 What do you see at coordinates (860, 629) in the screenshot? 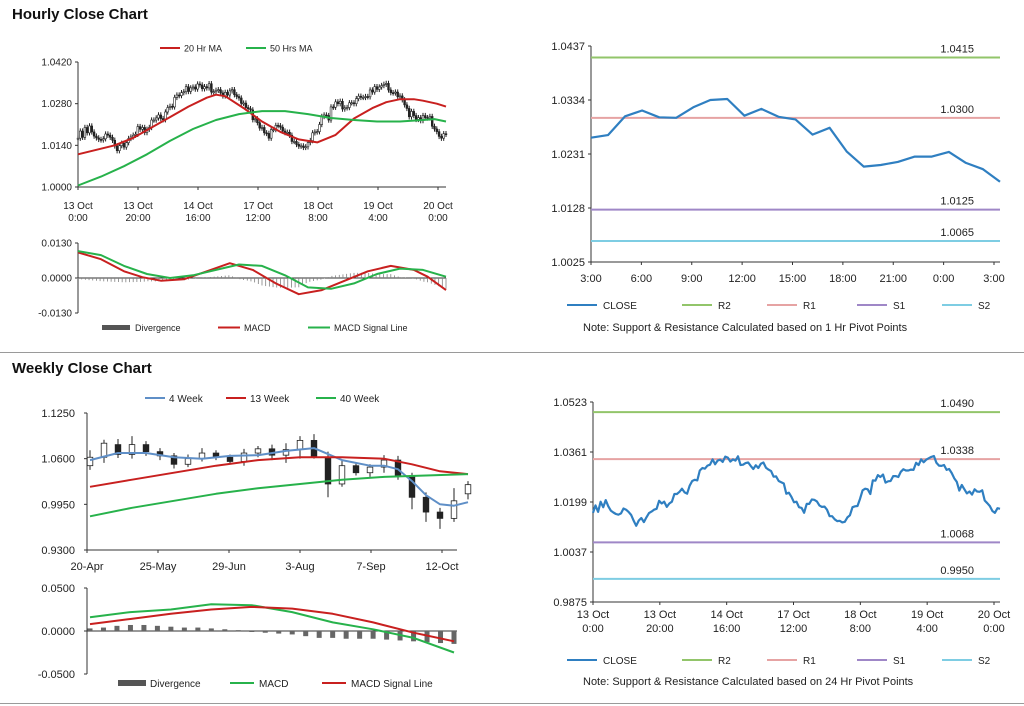
I see `x-tick-label: 8:00` at bounding box center [860, 629].